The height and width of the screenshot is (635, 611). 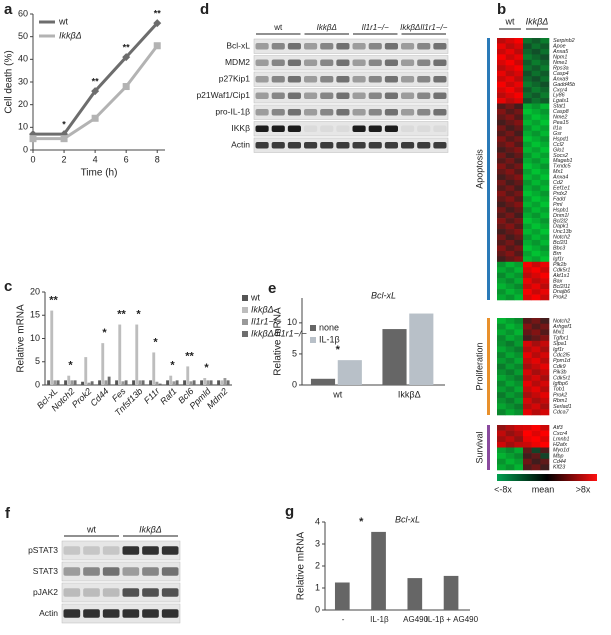 What do you see at coordinates (561, 270) in the screenshot?
I see `gene-label: Cdk5r1` at bounding box center [561, 270].